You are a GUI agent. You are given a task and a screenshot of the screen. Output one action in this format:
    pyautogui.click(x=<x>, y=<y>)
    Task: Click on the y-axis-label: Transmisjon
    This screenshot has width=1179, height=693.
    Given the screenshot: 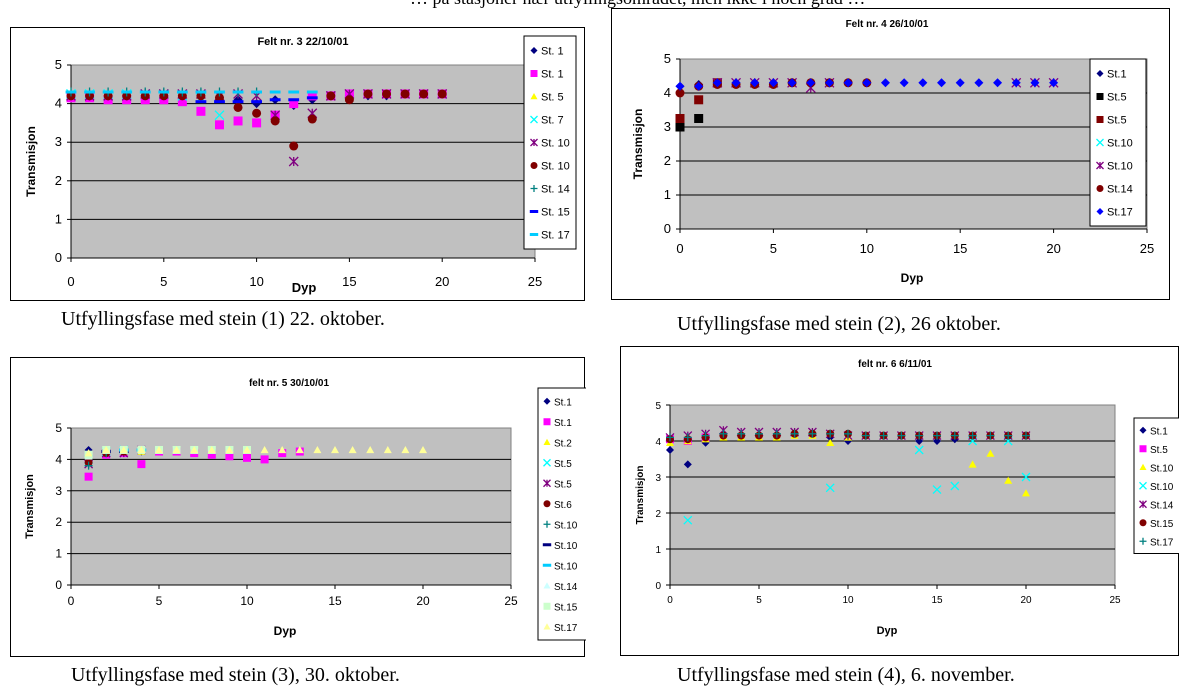 What is the action you would take?
    pyautogui.click(x=640, y=495)
    